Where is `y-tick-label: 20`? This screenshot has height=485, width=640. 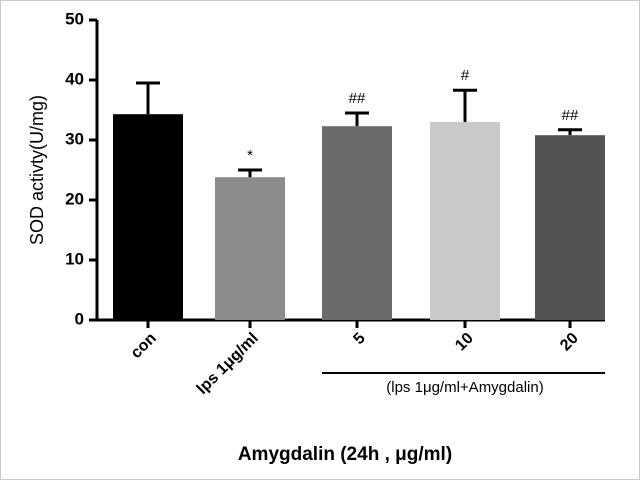 y-tick-label: 20 is located at coordinates (74, 198).